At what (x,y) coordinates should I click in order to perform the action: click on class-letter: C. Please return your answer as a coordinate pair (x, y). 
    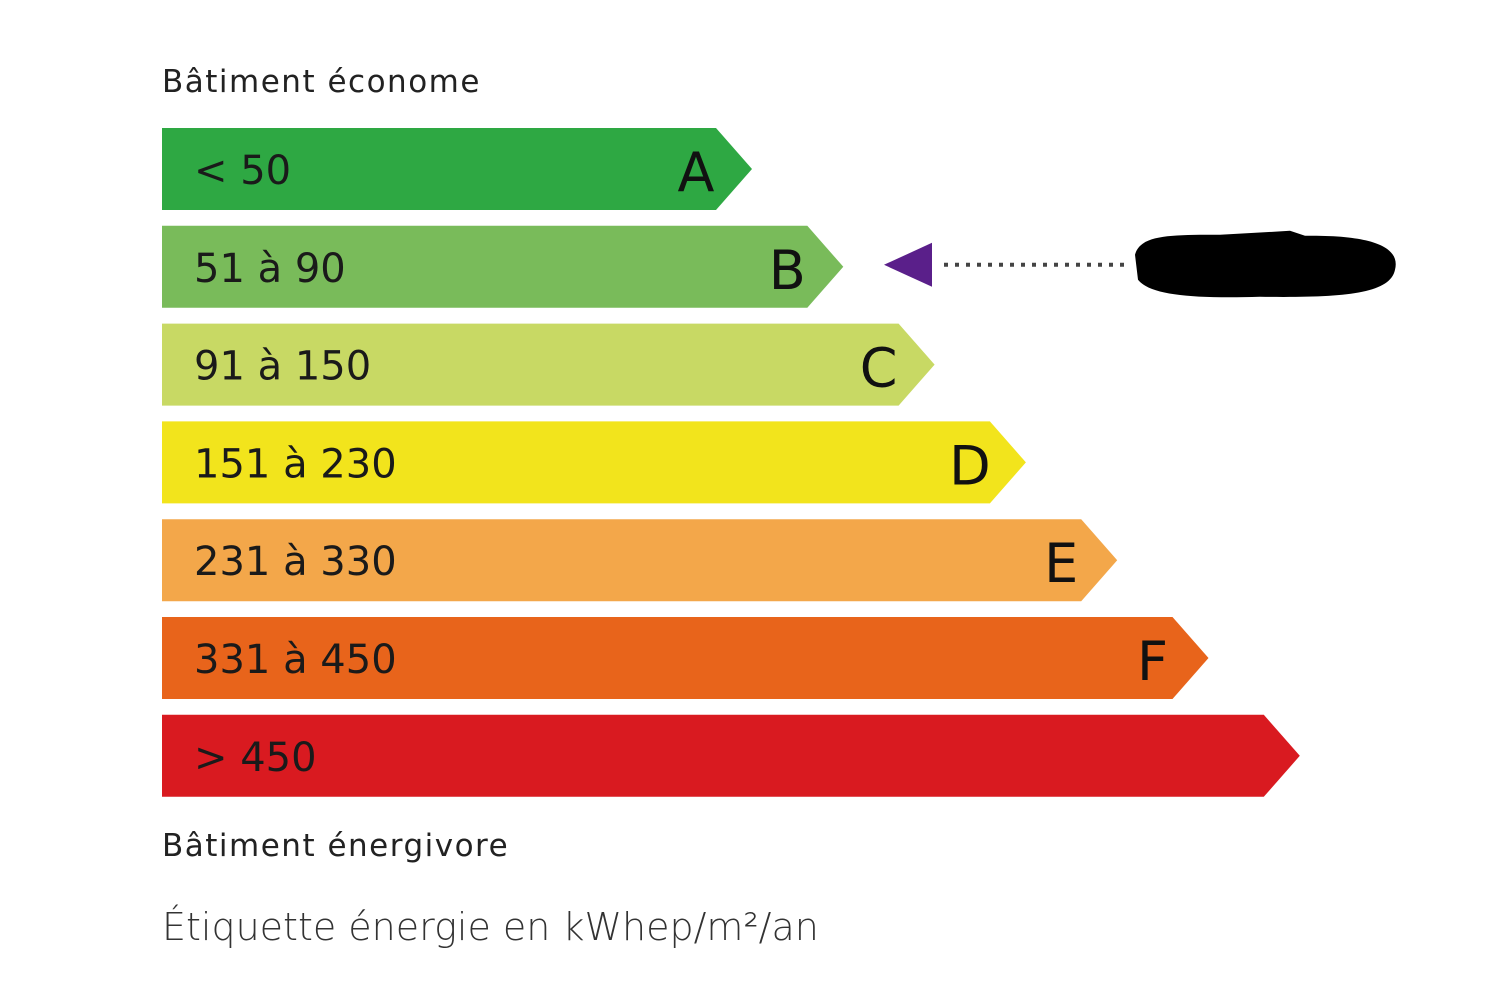
    Looking at the image, I should click on (879, 368).